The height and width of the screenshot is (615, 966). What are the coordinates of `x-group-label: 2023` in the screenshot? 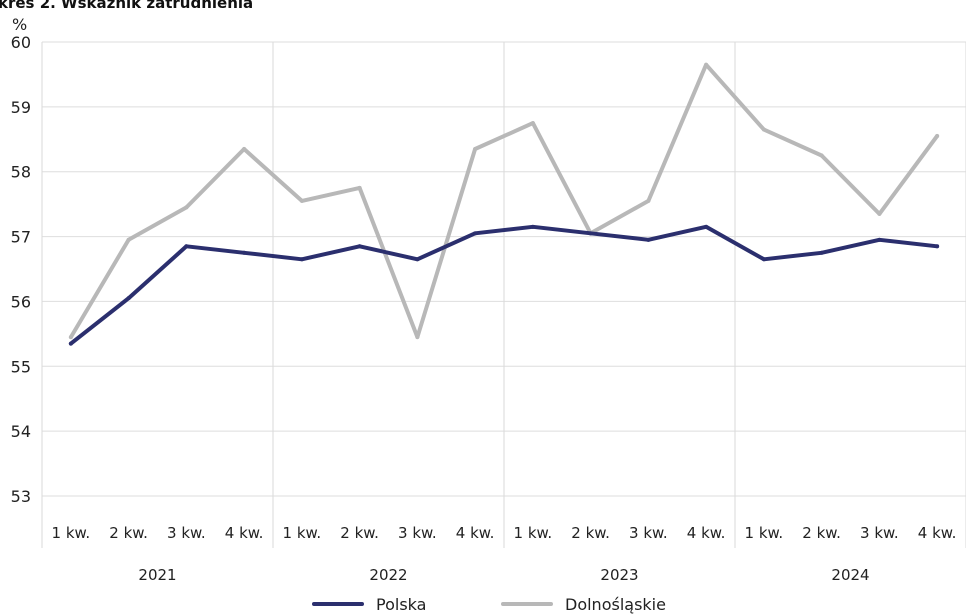 It's located at (619, 575).